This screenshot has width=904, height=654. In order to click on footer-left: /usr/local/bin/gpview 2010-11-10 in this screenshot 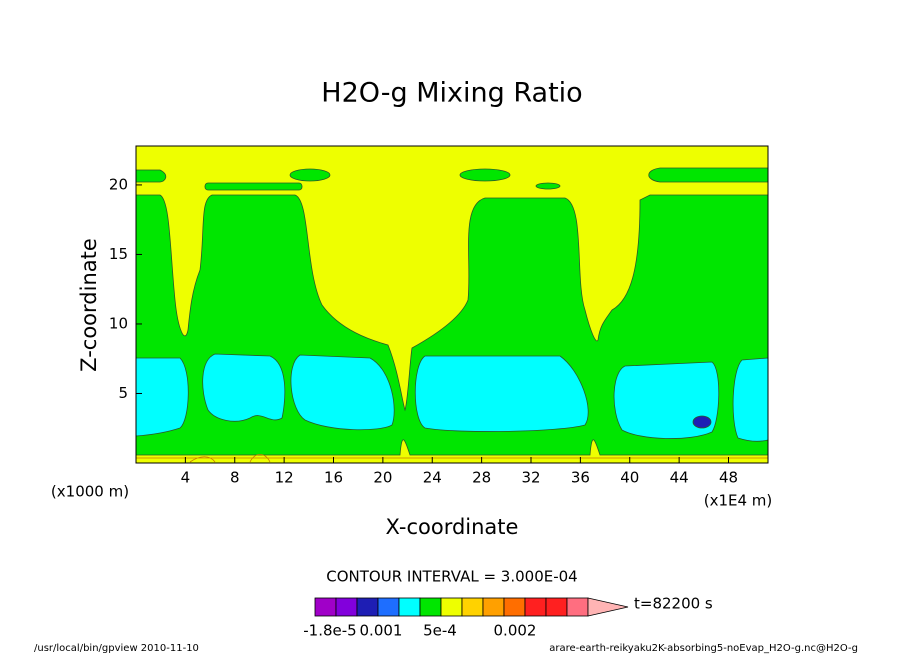, I will do `click(116, 648)`.